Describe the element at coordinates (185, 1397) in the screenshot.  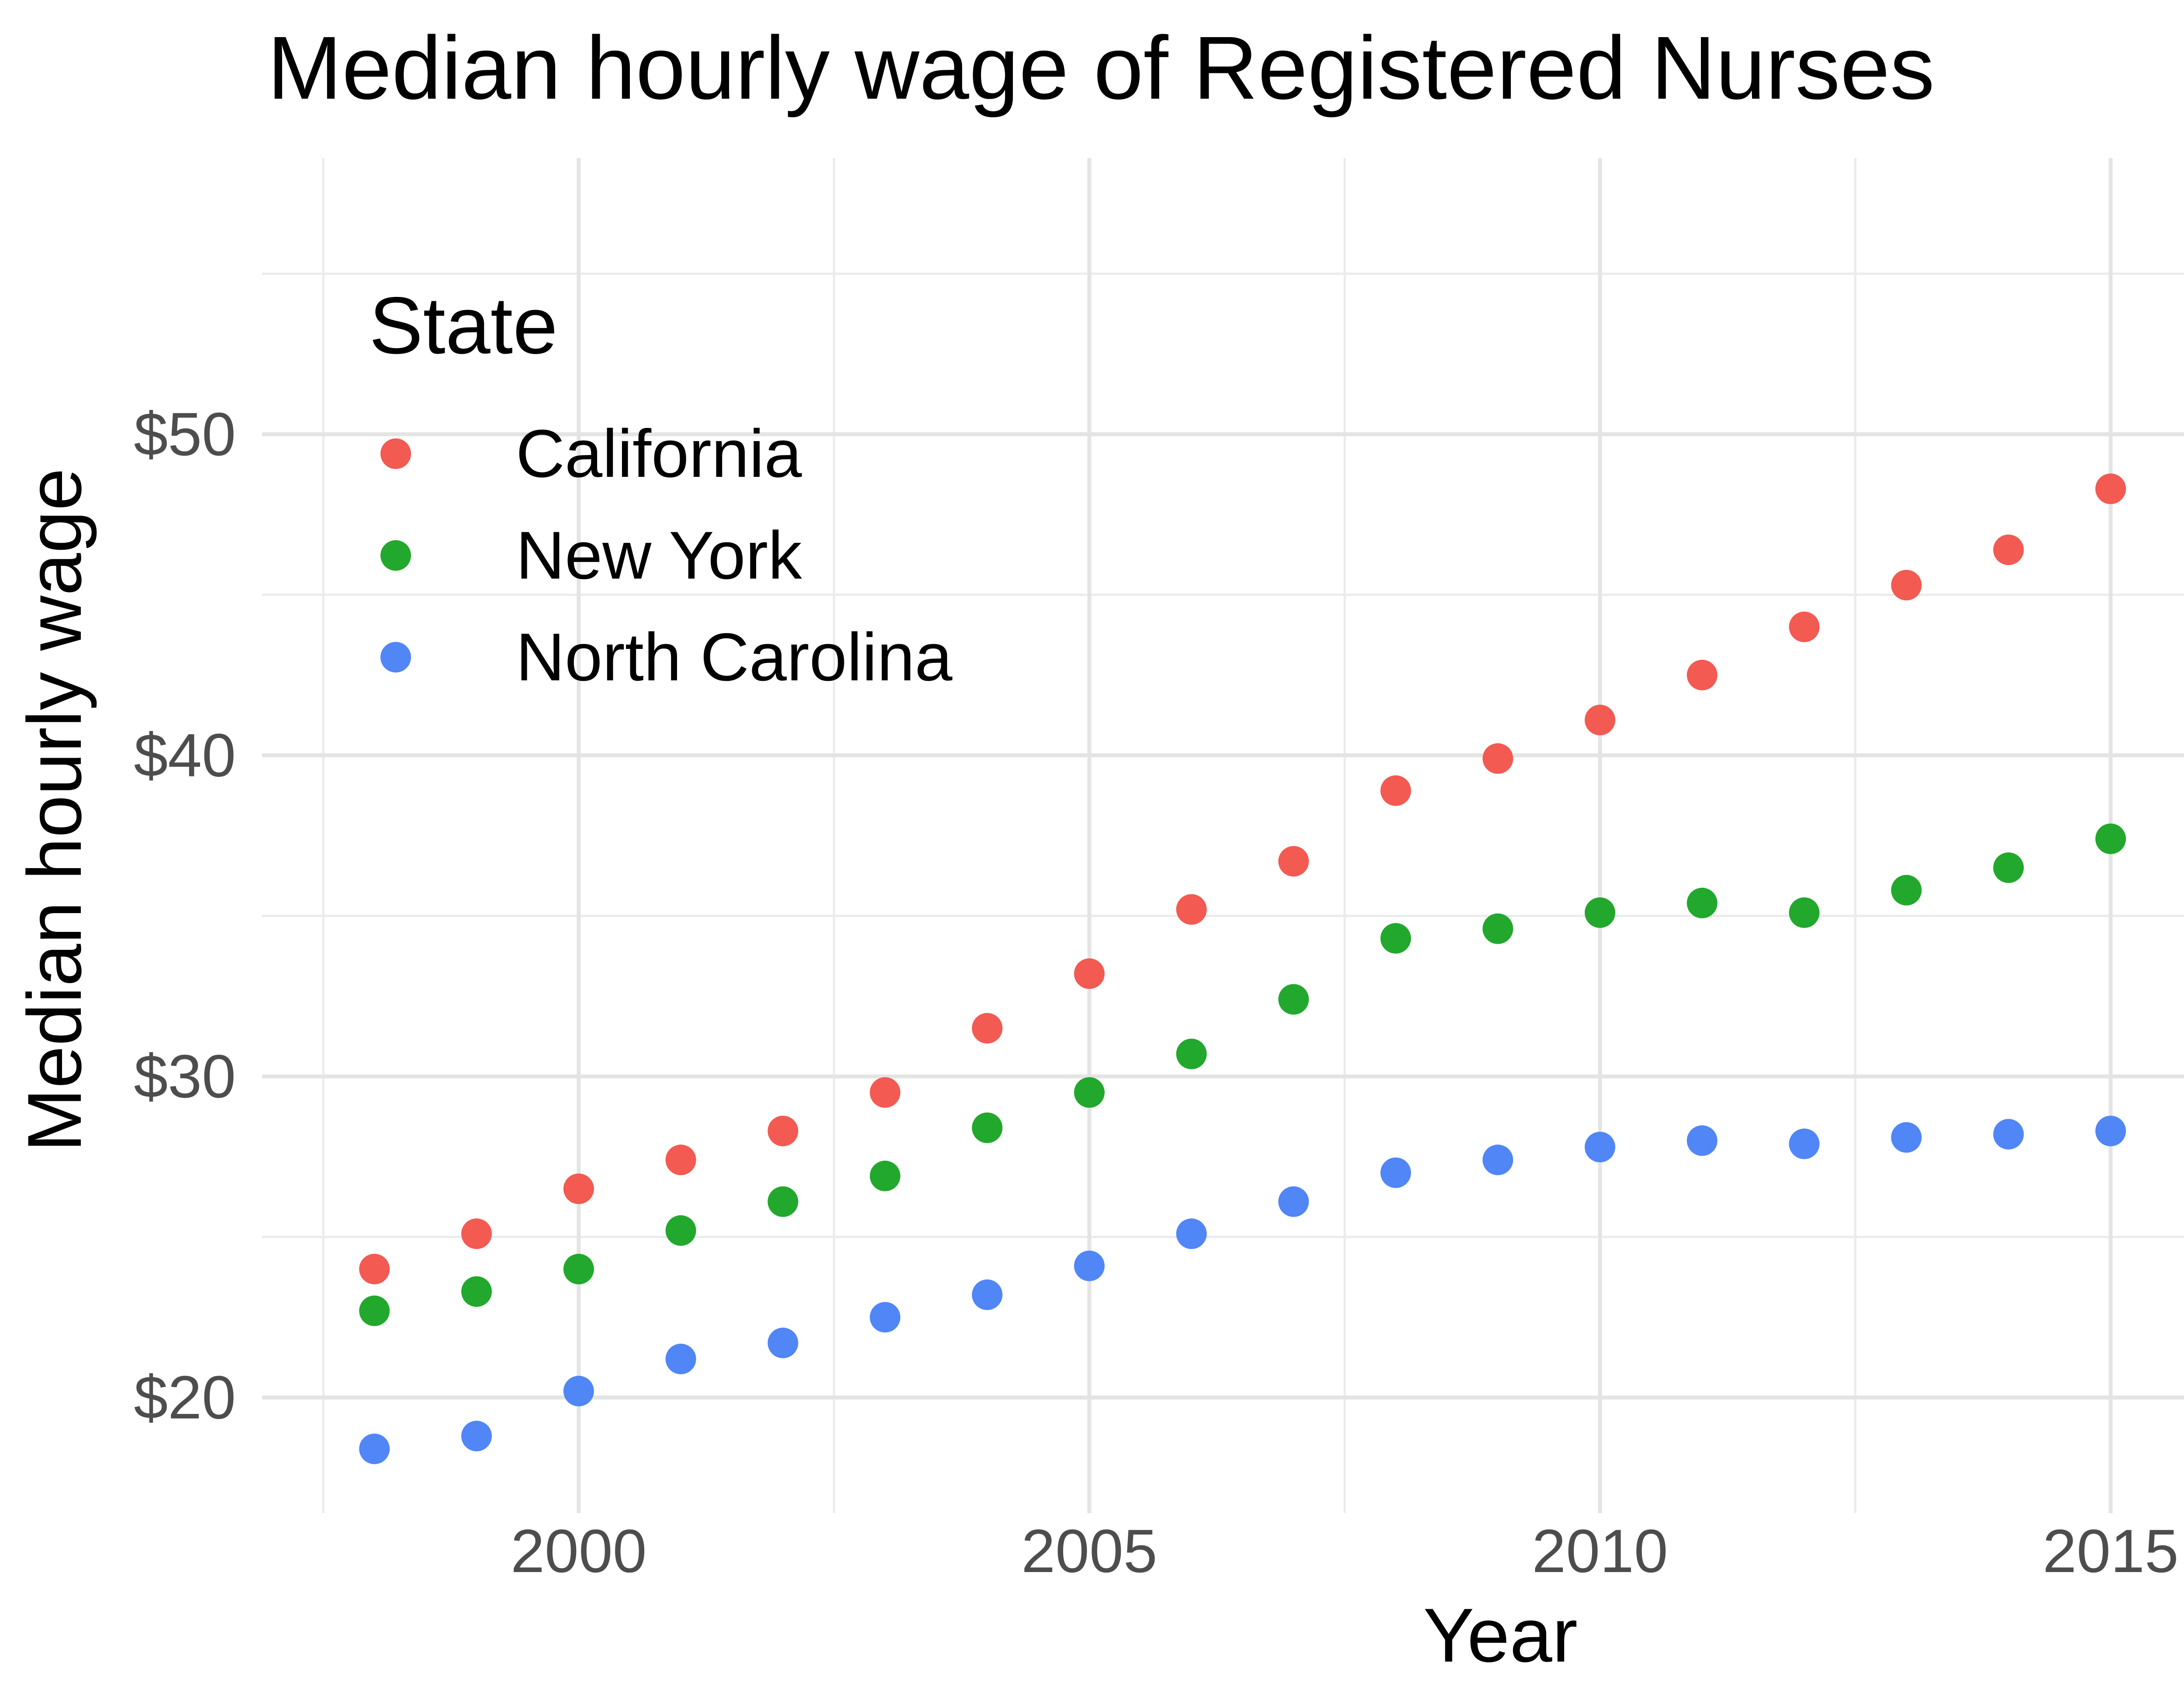
I see `y-tick-label: $20` at that location.